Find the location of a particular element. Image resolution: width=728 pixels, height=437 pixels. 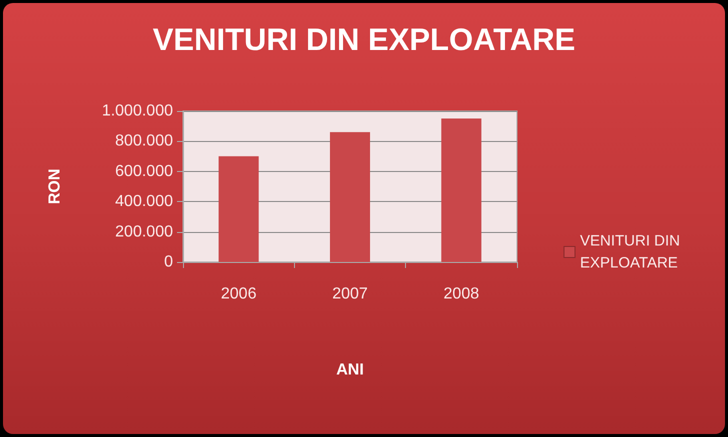

y-tick-label: 600.000 is located at coordinates (144, 171).